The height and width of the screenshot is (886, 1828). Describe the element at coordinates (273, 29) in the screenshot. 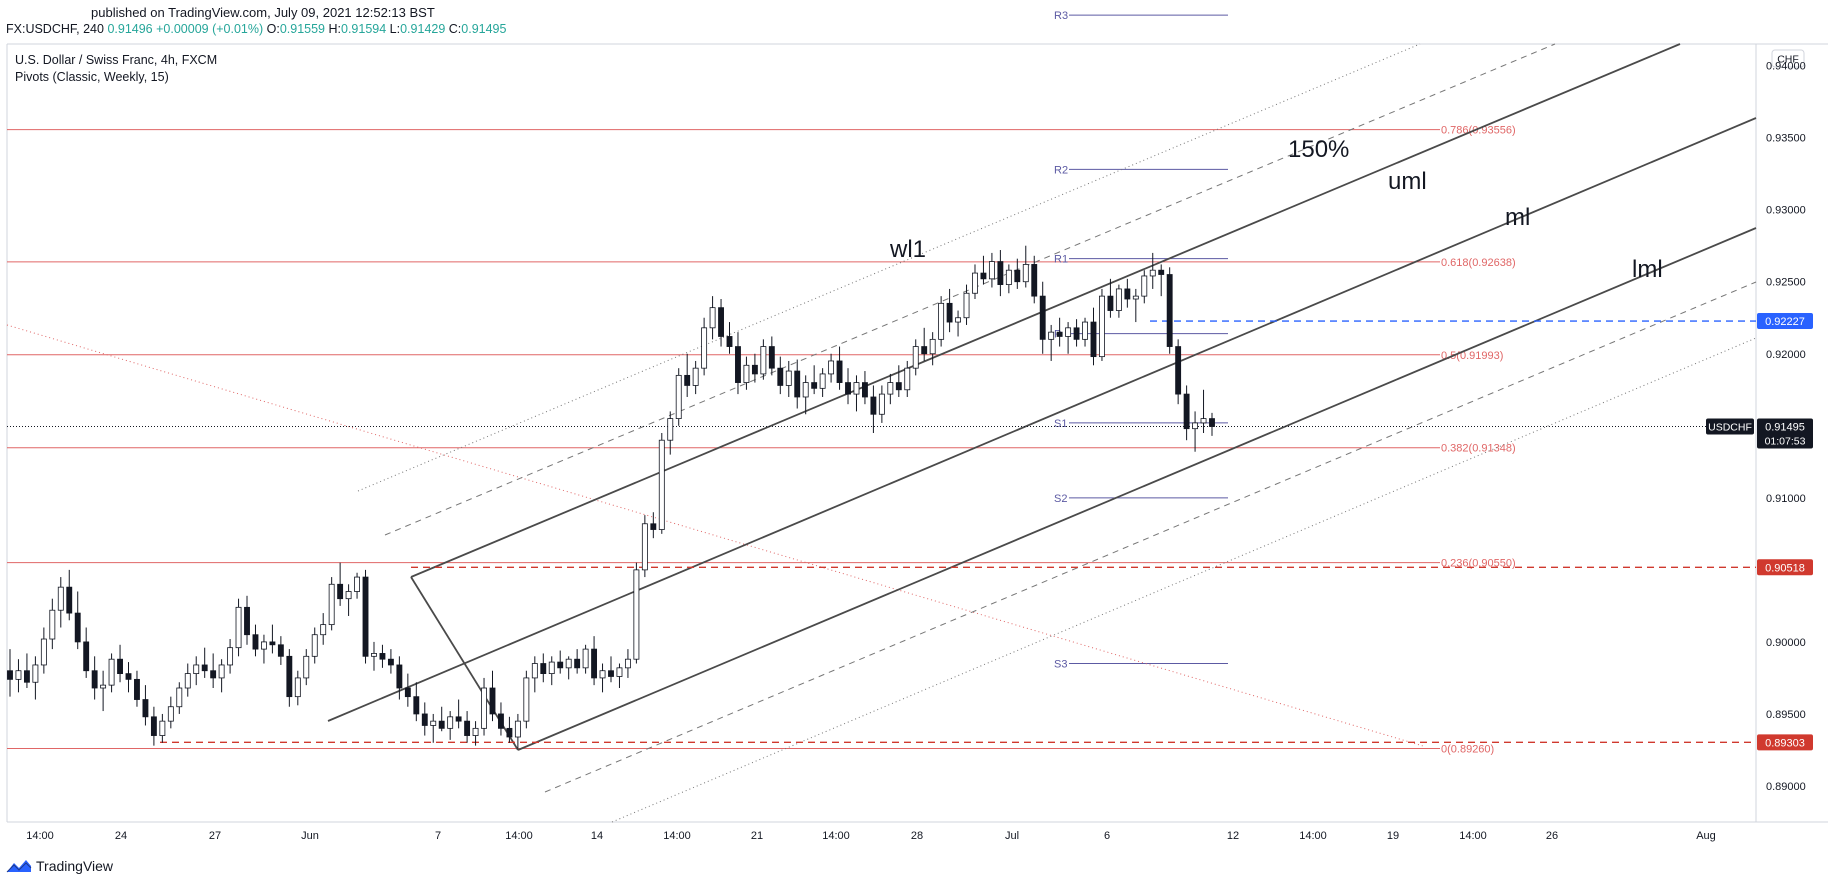

I see `open-label: O:` at that location.